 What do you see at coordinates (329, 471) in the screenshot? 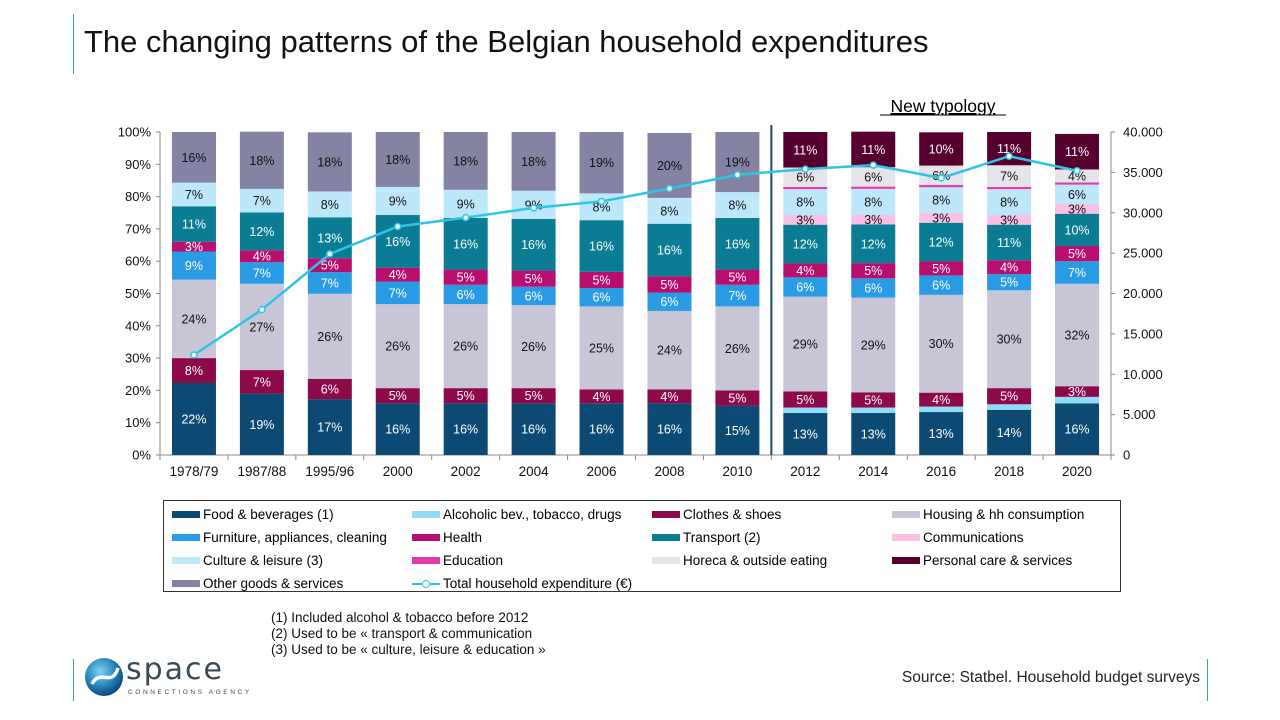
I see `x-tick-label: 1995/96` at bounding box center [329, 471].